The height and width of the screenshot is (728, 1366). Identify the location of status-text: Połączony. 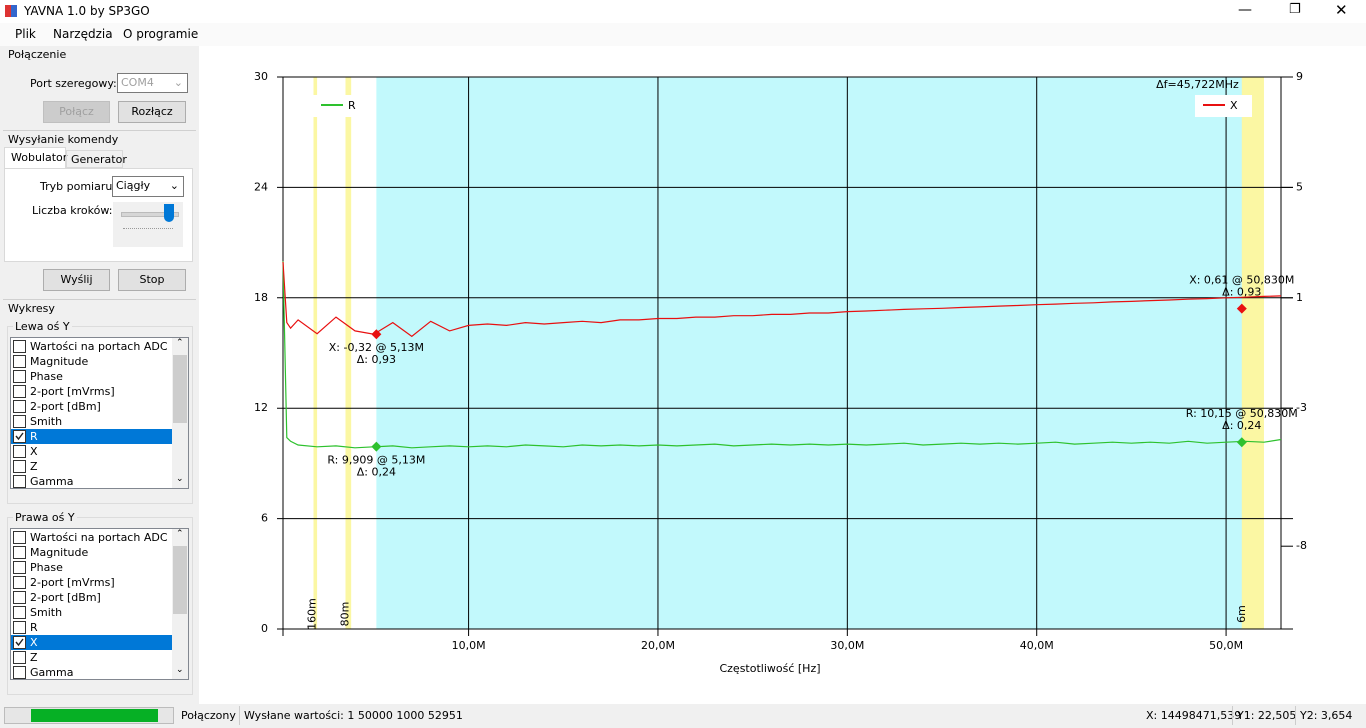
(208, 715).